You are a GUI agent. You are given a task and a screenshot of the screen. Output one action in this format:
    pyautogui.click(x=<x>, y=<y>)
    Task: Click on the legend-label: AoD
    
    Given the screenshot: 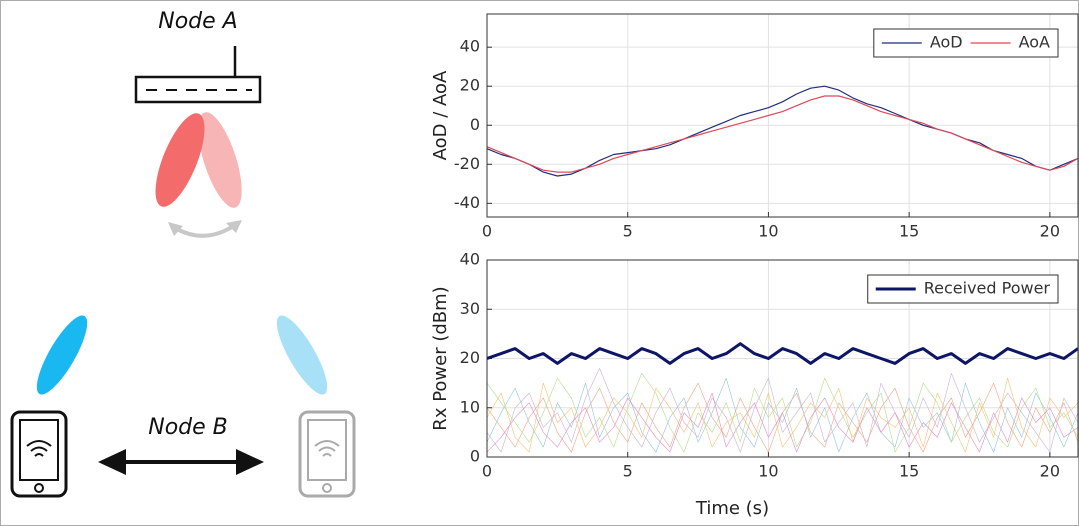 What is the action you would take?
    pyautogui.click(x=946, y=42)
    